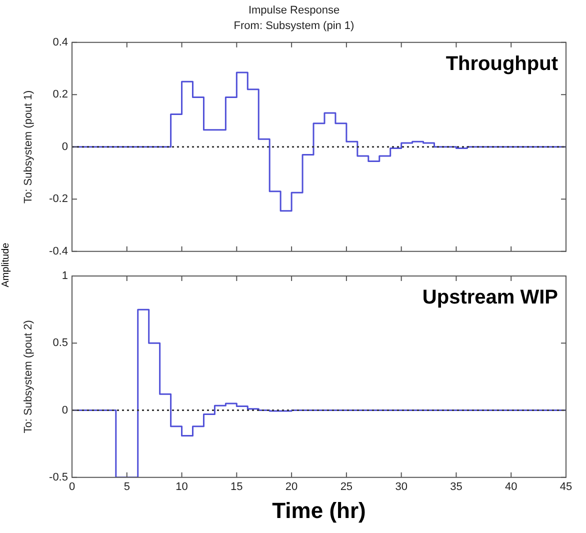 Image resolution: width=586 pixels, height=533 pixels. Describe the element at coordinates (58, 477) in the screenshot. I see `y-tick-label: -0.5` at that location.